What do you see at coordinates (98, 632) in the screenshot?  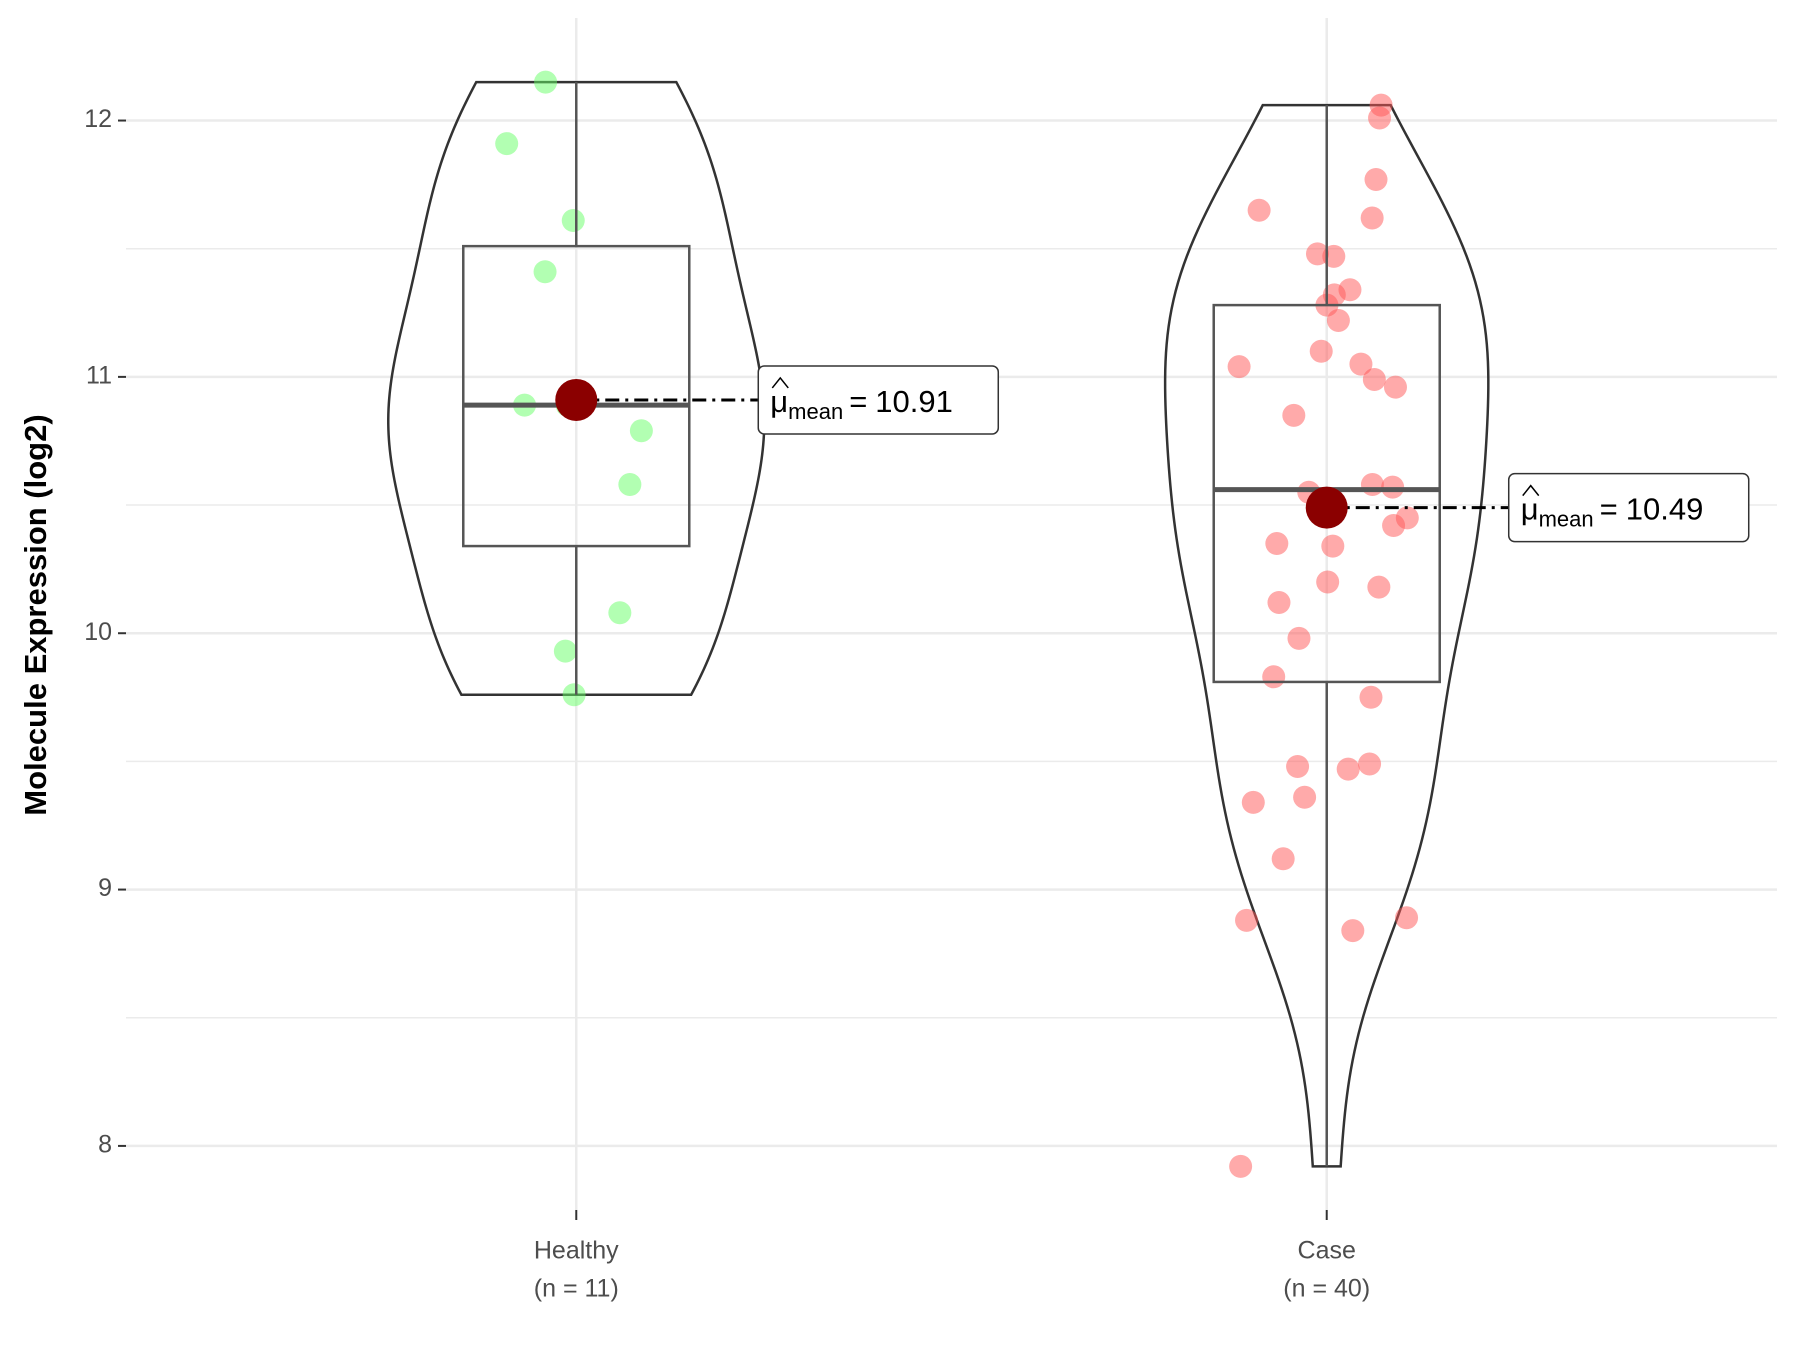 I see `y-tick-label: 10` at bounding box center [98, 632].